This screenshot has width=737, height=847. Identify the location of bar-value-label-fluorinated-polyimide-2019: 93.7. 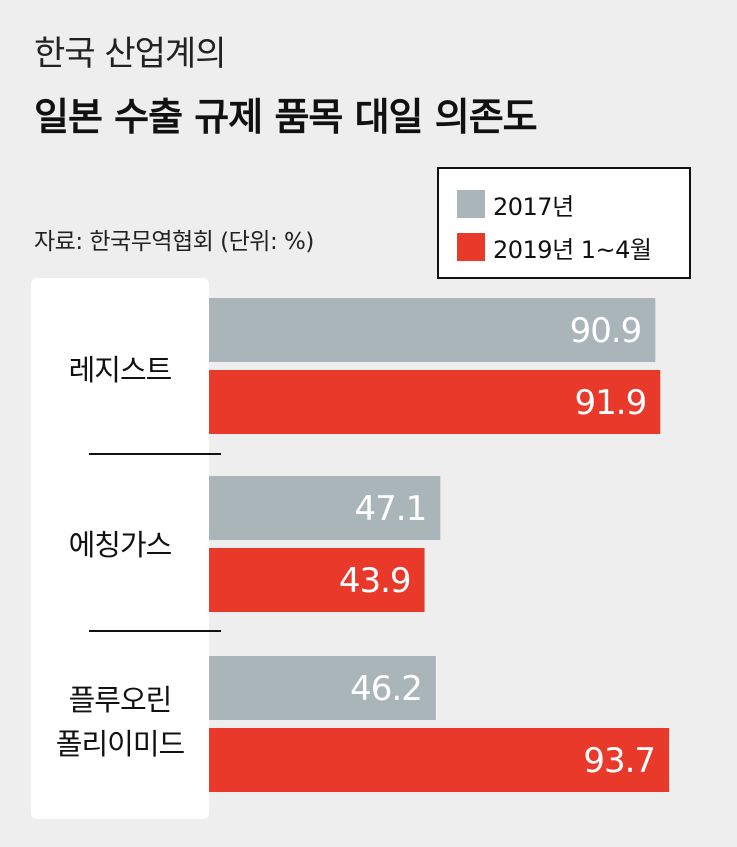
(619, 761).